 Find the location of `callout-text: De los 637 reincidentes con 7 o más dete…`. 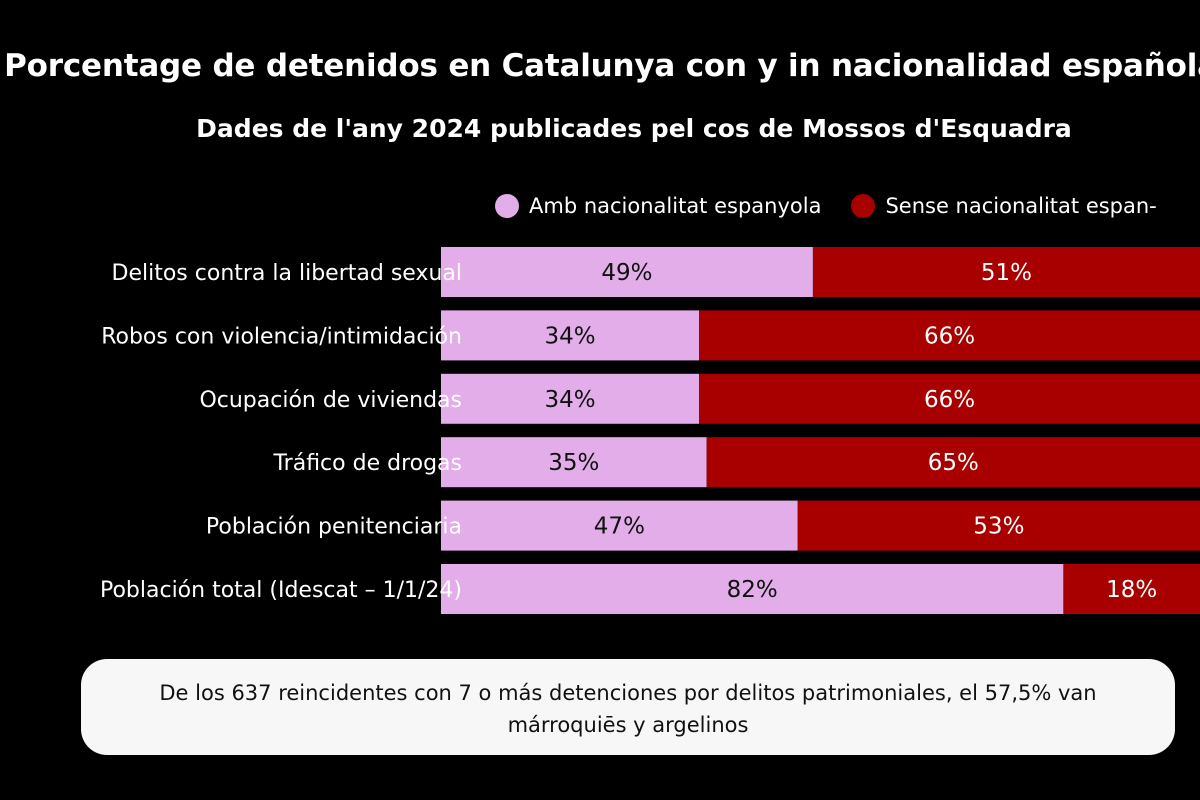

callout-text: De los 637 reincidentes con 7 o más dete… is located at coordinates (628, 709).